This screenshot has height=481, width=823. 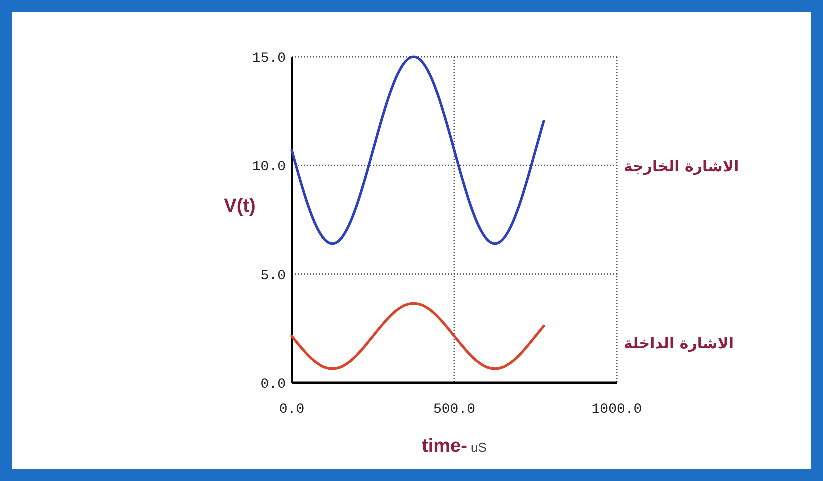 What do you see at coordinates (269, 168) in the screenshot?
I see `y-tick-label: 10.0` at bounding box center [269, 168].